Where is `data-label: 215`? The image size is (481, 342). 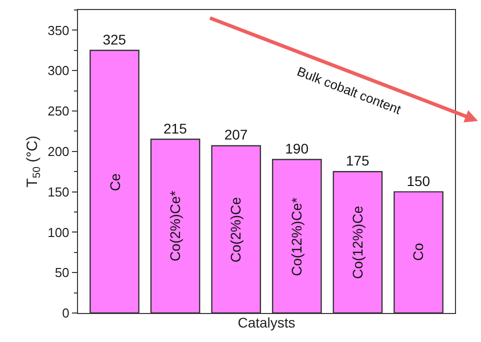 data-label: 215 is located at coordinates (176, 128).